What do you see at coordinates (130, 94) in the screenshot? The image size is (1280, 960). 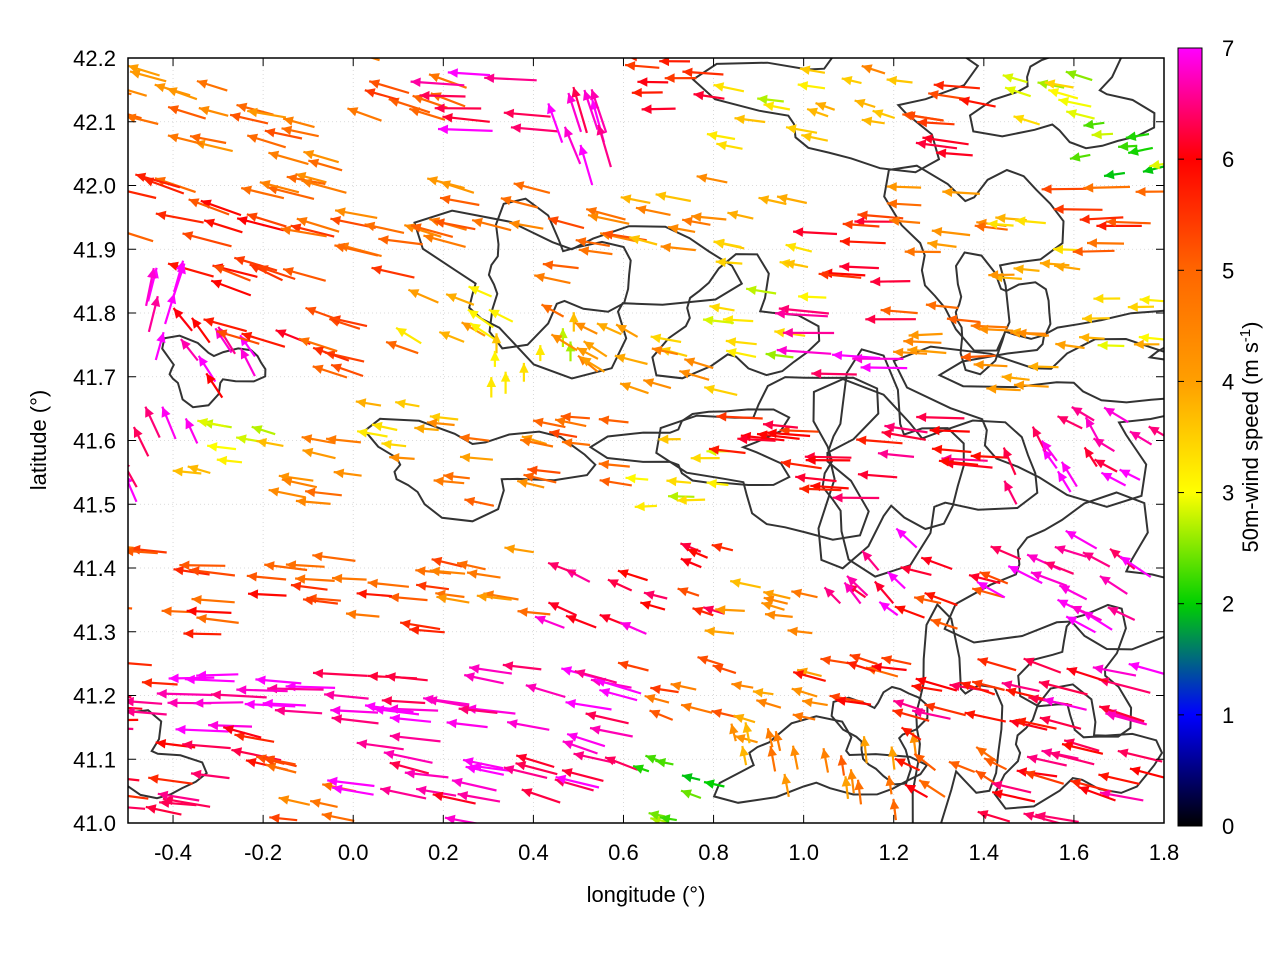 I see `wind-vector-shaft` at bounding box center [130, 94].